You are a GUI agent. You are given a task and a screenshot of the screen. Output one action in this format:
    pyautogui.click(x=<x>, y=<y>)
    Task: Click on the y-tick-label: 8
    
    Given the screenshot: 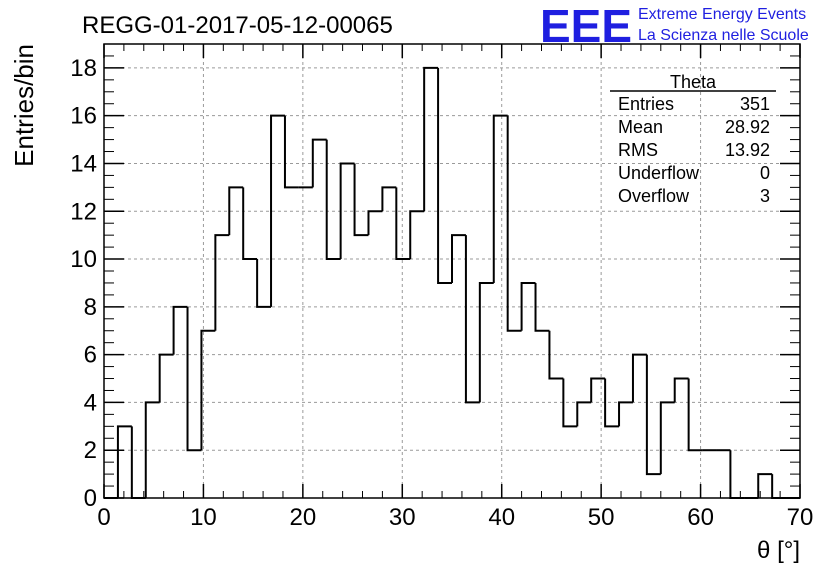 What is the action you would take?
    pyautogui.click(x=90, y=307)
    